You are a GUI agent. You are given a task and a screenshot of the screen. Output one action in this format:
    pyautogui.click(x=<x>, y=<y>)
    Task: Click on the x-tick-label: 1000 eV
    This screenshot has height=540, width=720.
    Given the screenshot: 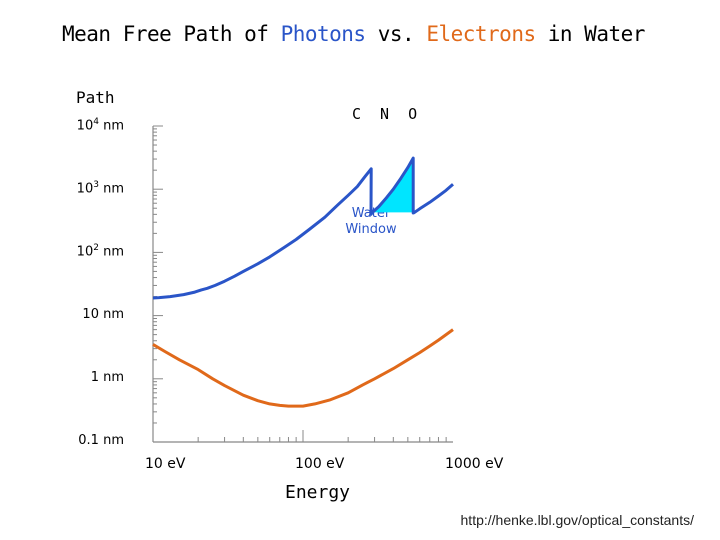 What is the action you would take?
    pyautogui.click(x=474, y=464)
    